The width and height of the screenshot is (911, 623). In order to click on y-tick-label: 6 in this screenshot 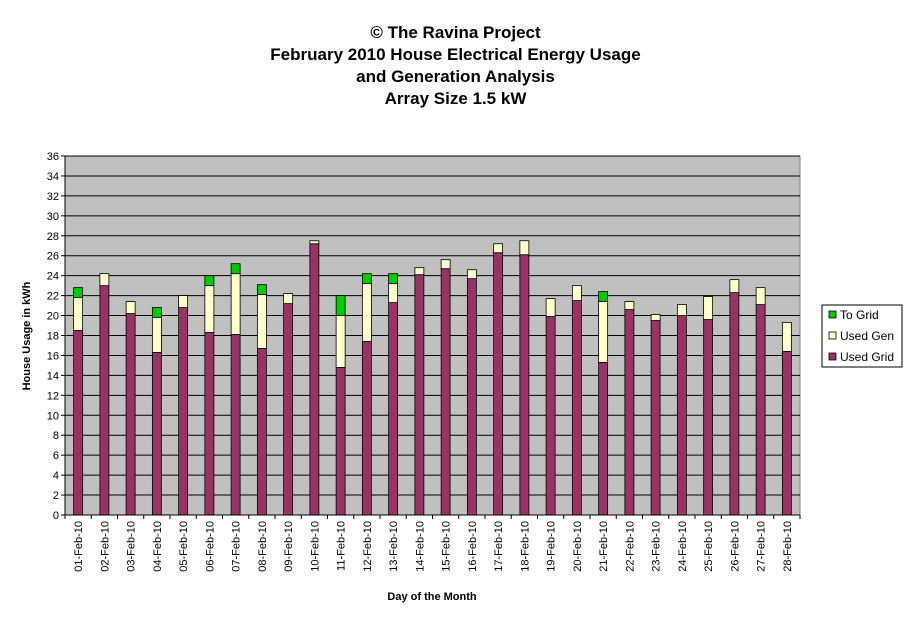, I will do `click(56, 456)`.